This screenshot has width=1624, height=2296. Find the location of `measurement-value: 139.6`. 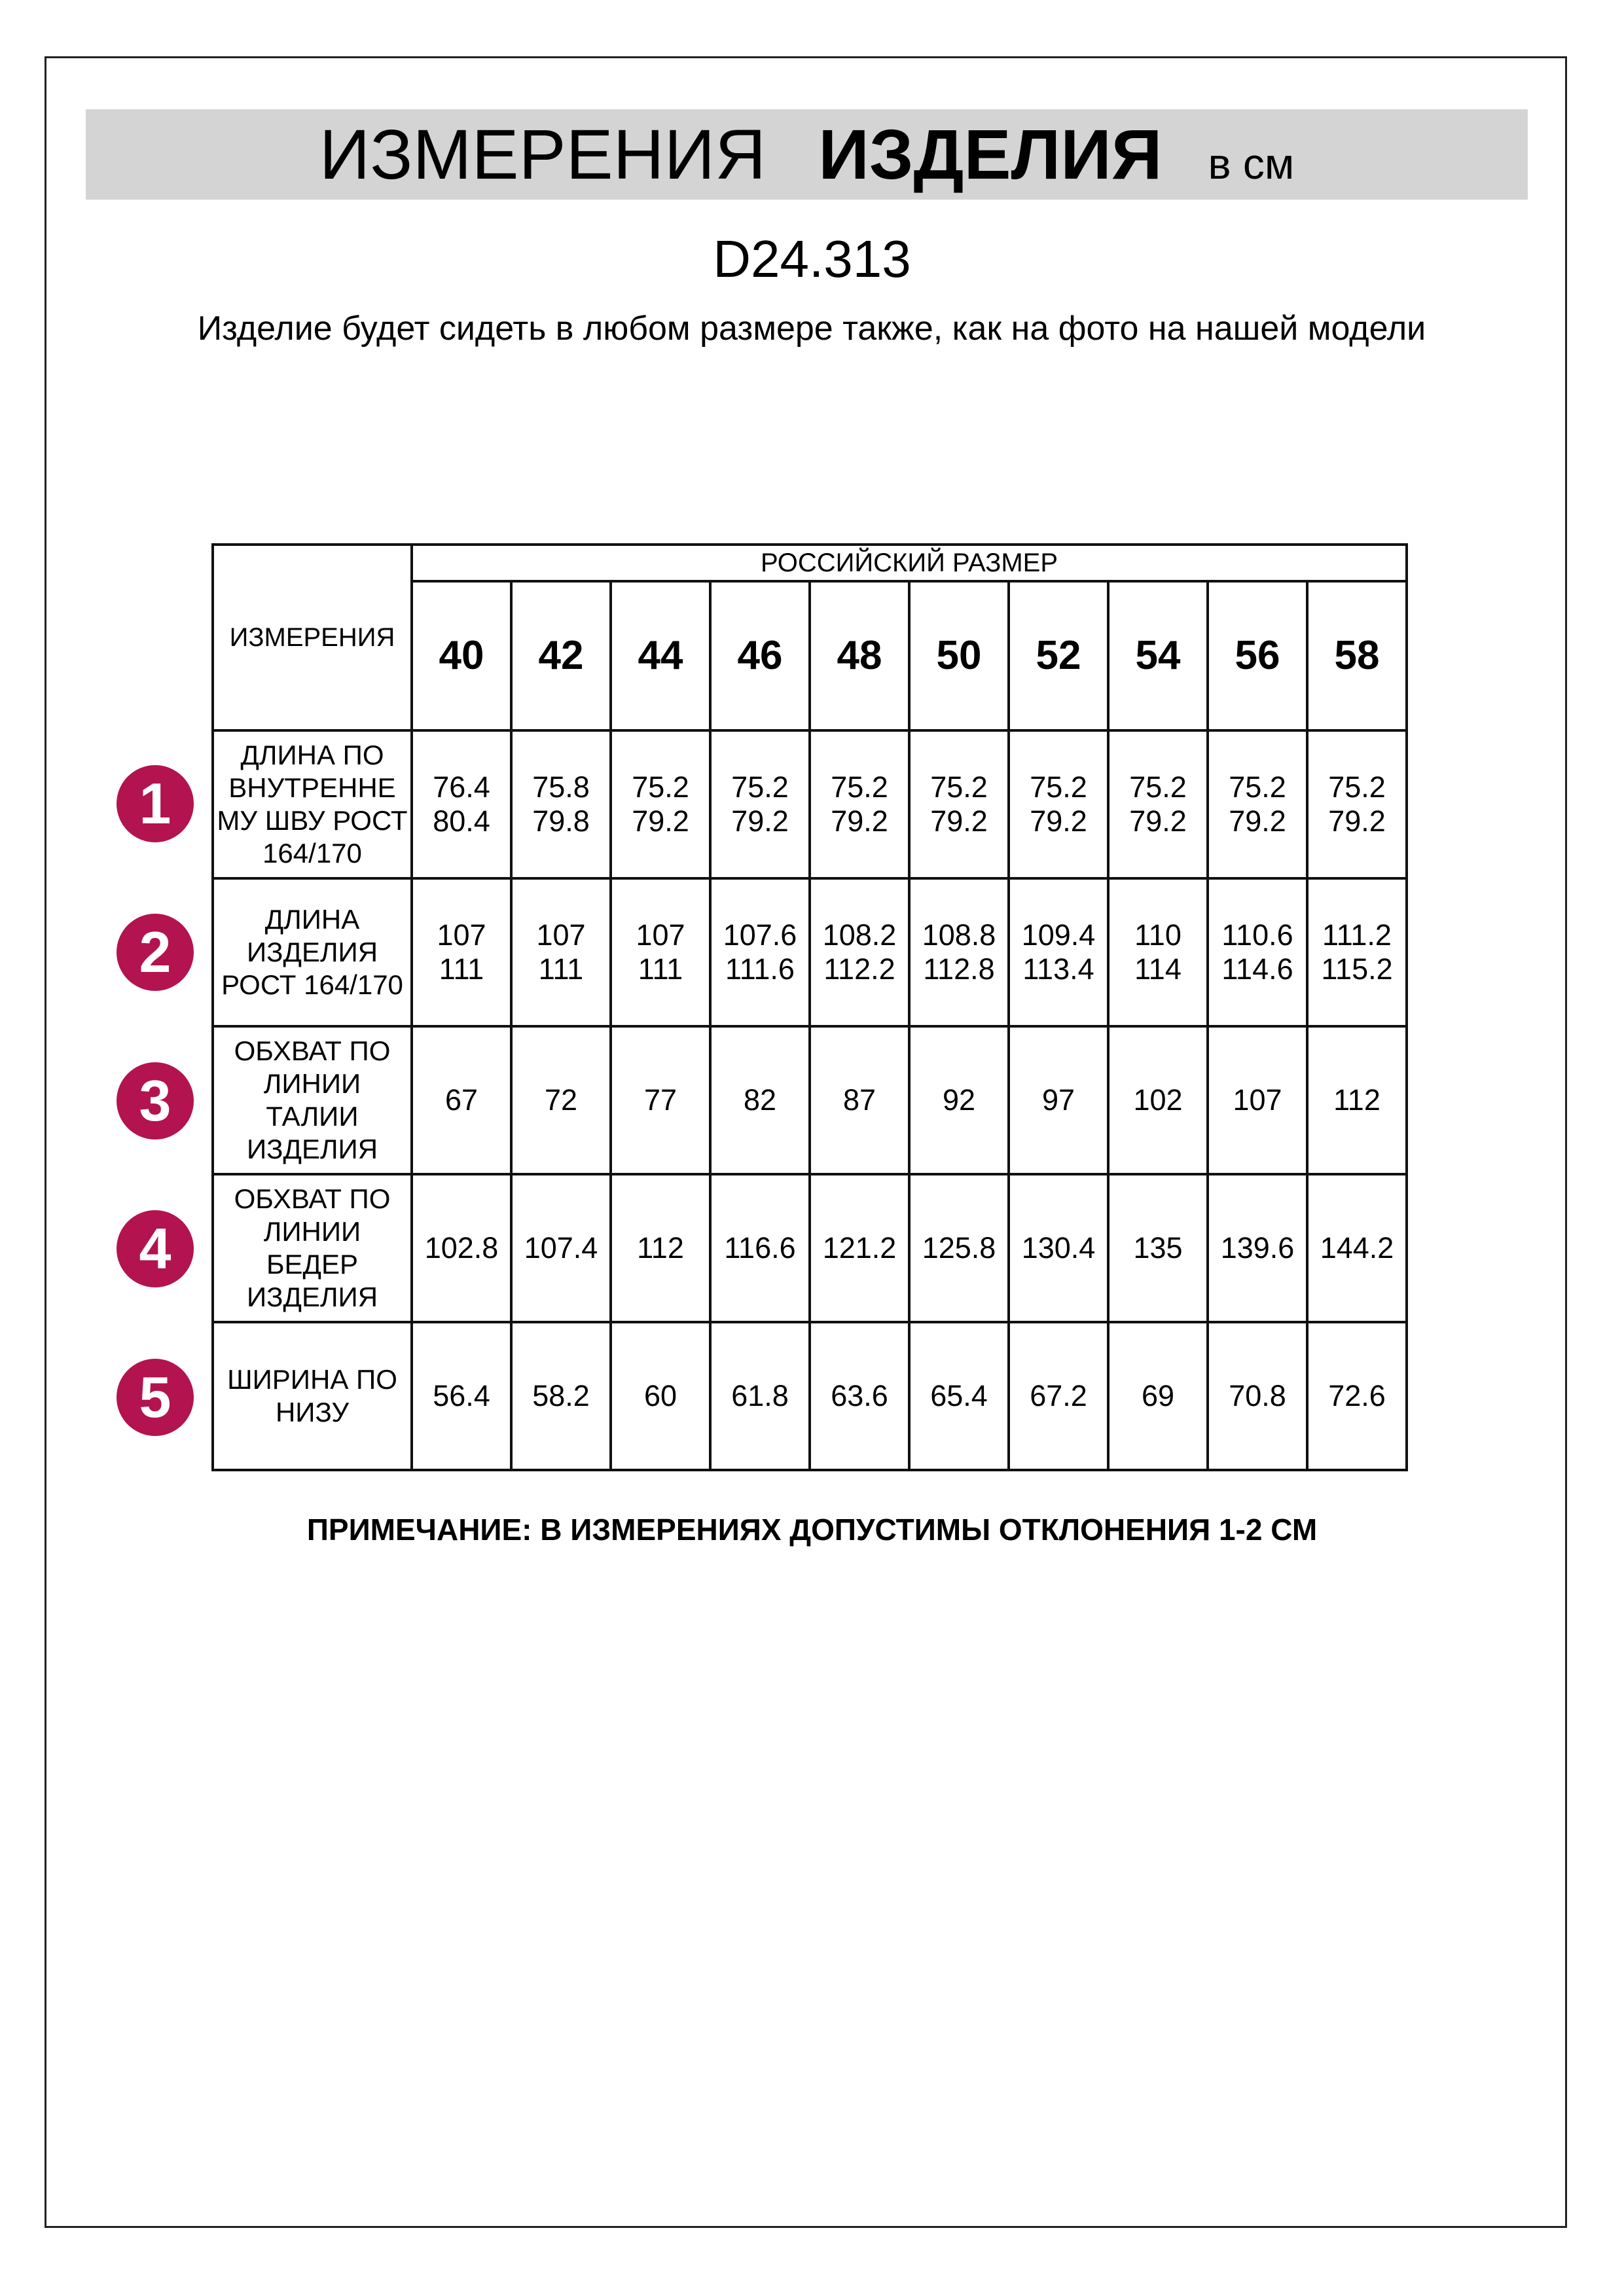

measurement-value: 139.6 is located at coordinates (1257, 1248).